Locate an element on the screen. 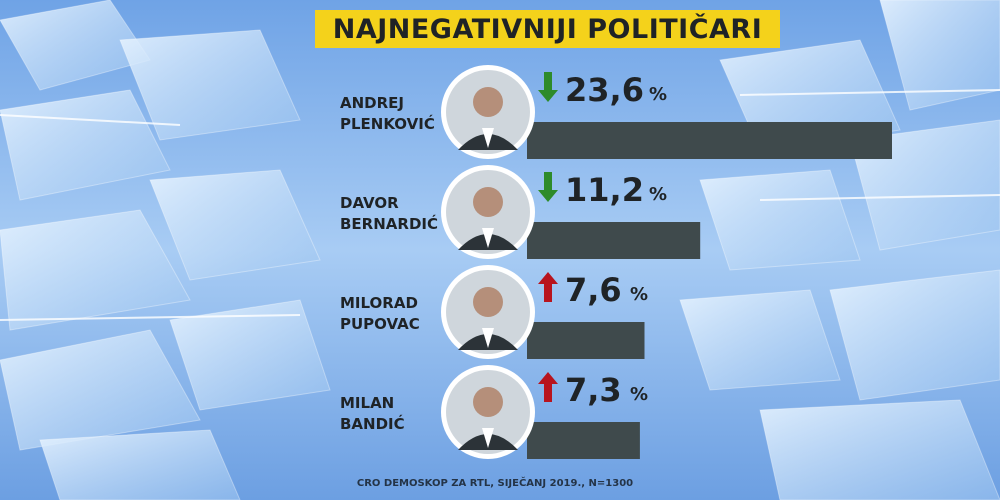 Image resolution: width=1000 pixels, height=500 pixels. row-3: MILORAD PUPOVAC 7,6% is located at coordinates (494, 312).